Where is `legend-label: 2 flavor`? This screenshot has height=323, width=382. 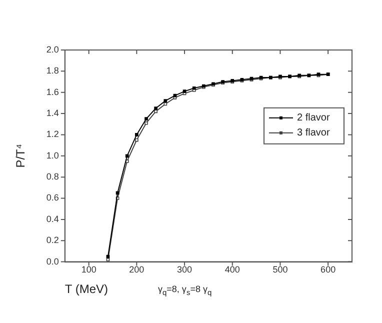 legend-label: 2 flavor is located at coordinates (313, 118).